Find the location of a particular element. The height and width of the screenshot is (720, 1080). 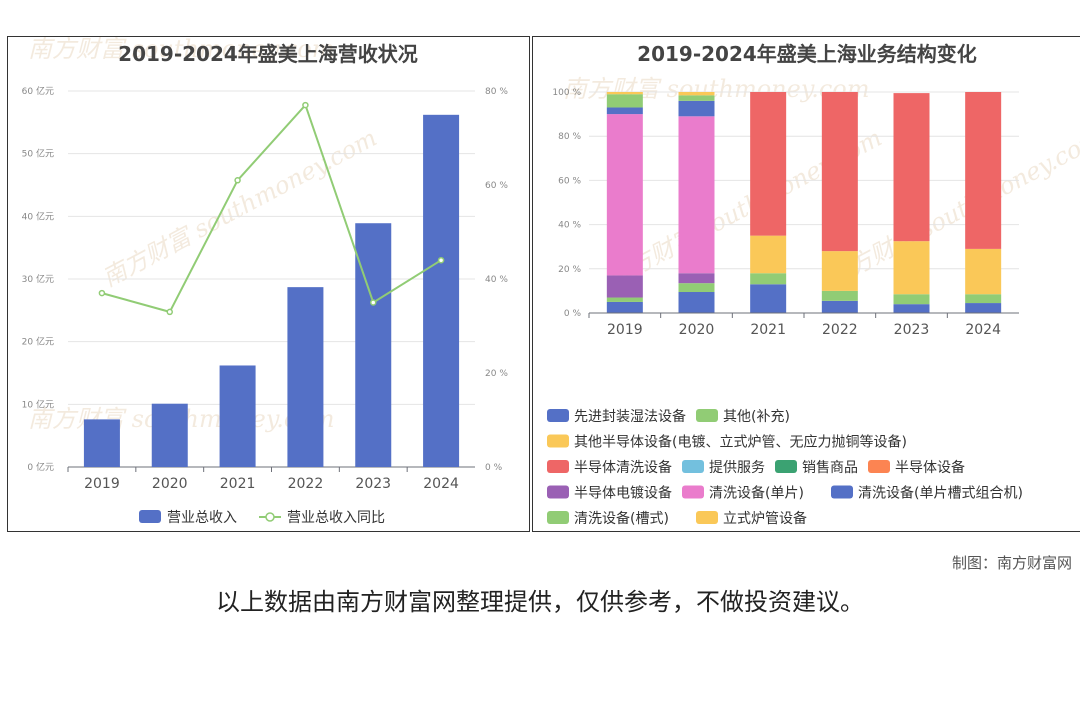

y-left-tick-label: 10 亿元 is located at coordinates (38, 404).